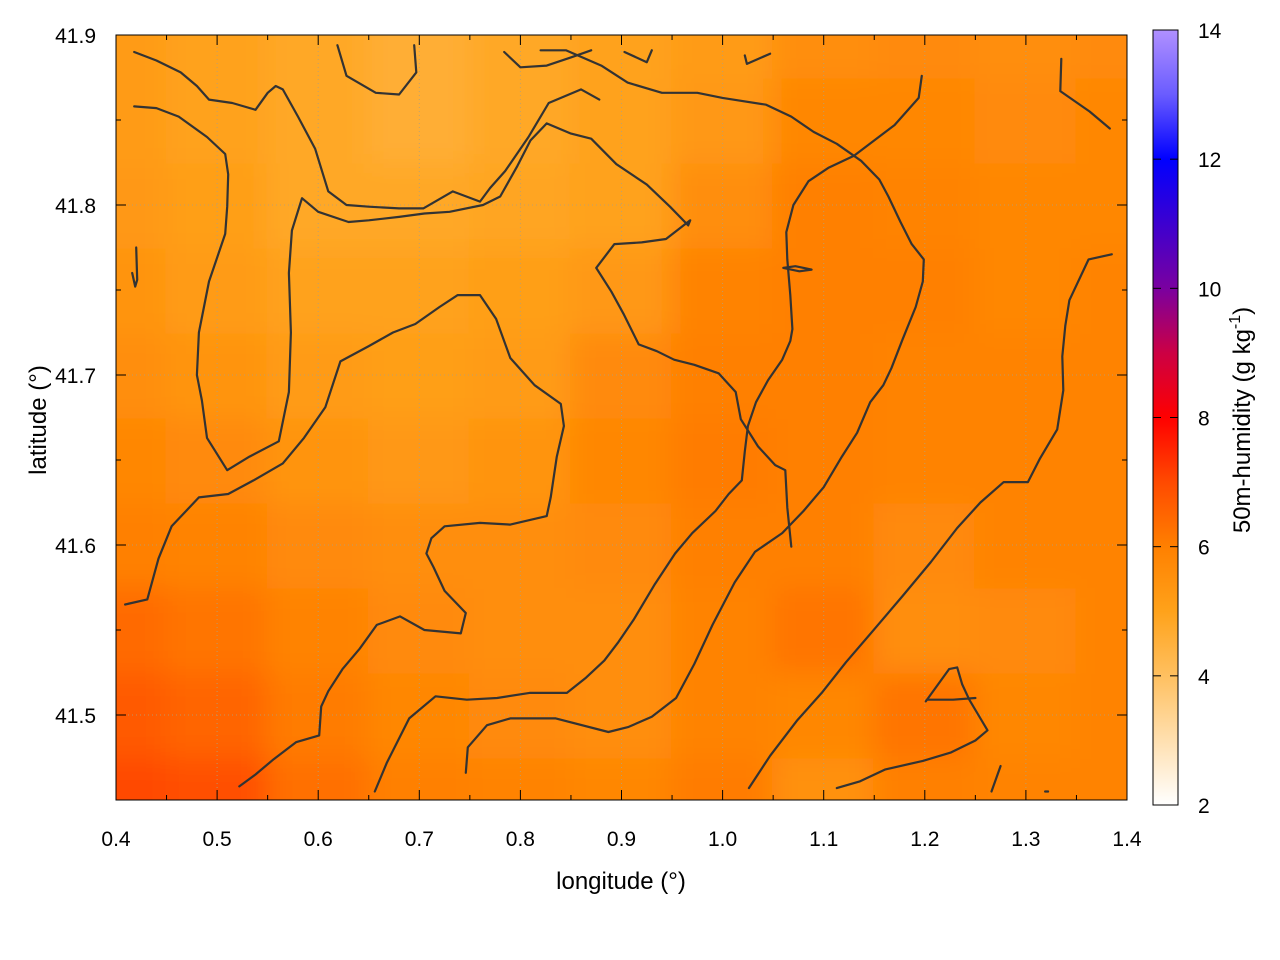  What do you see at coordinates (75, 716) in the screenshot?
I see `y-tick-label: 41.5` at bounding box center [75, 716].